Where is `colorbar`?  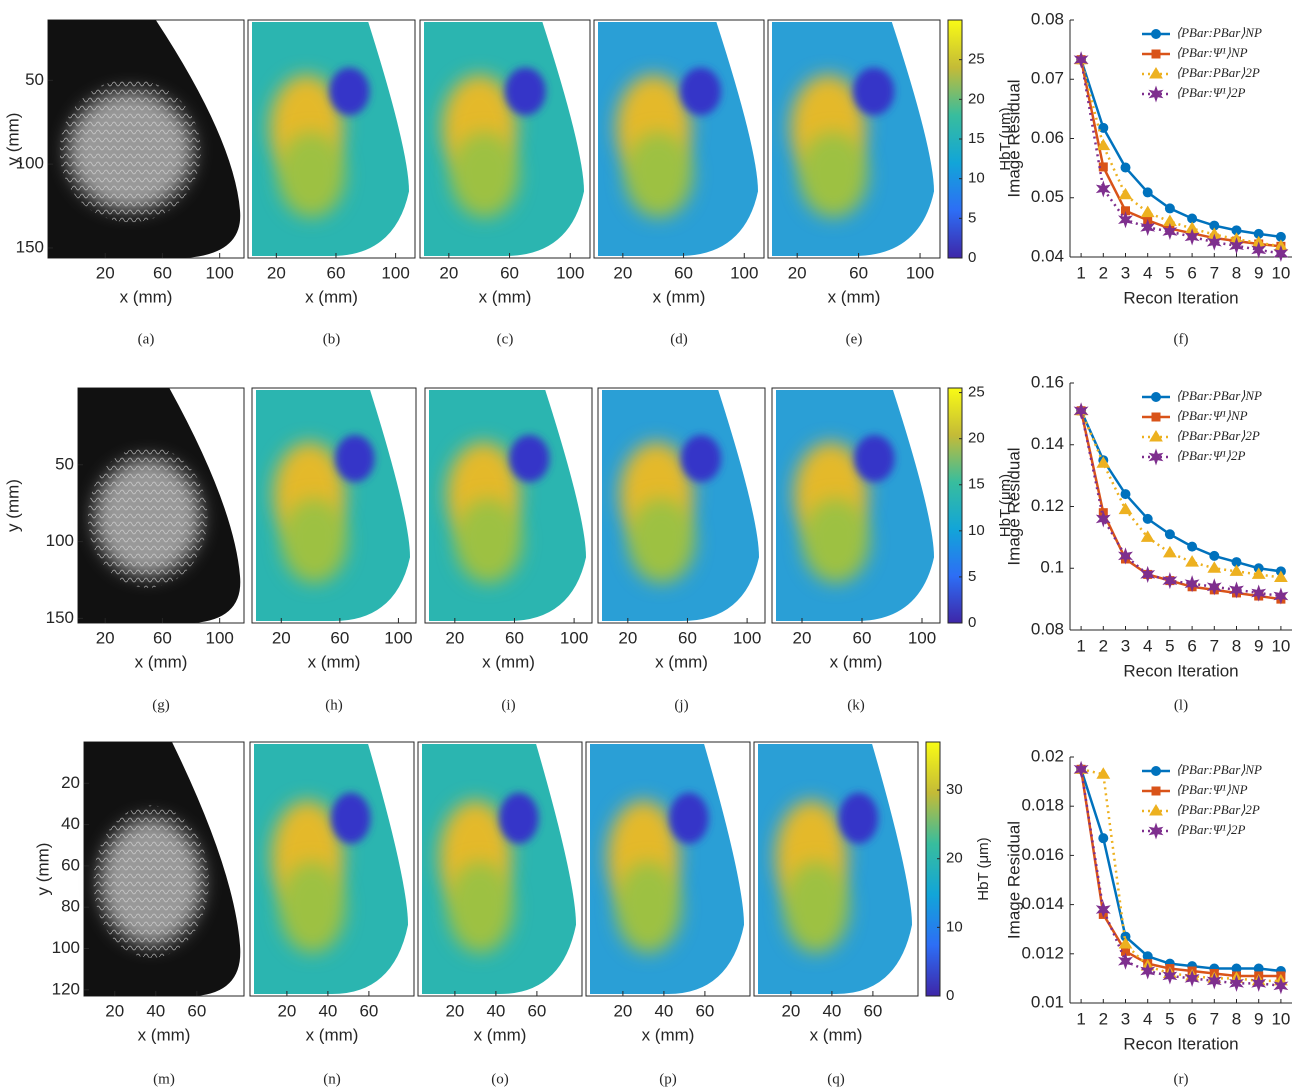 colorbar is located at coordinates (933, 869).